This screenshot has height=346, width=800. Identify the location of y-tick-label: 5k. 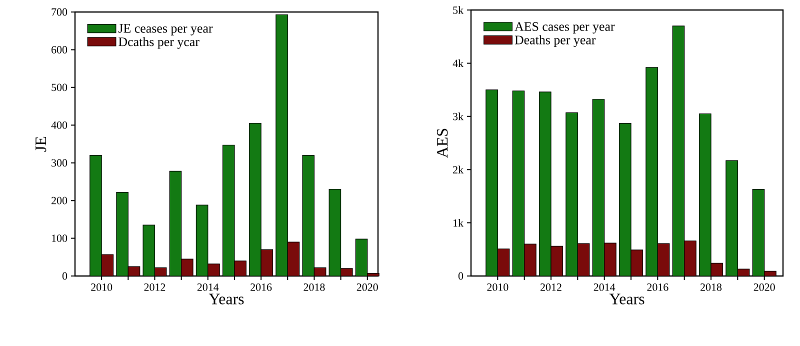
(458, 10).